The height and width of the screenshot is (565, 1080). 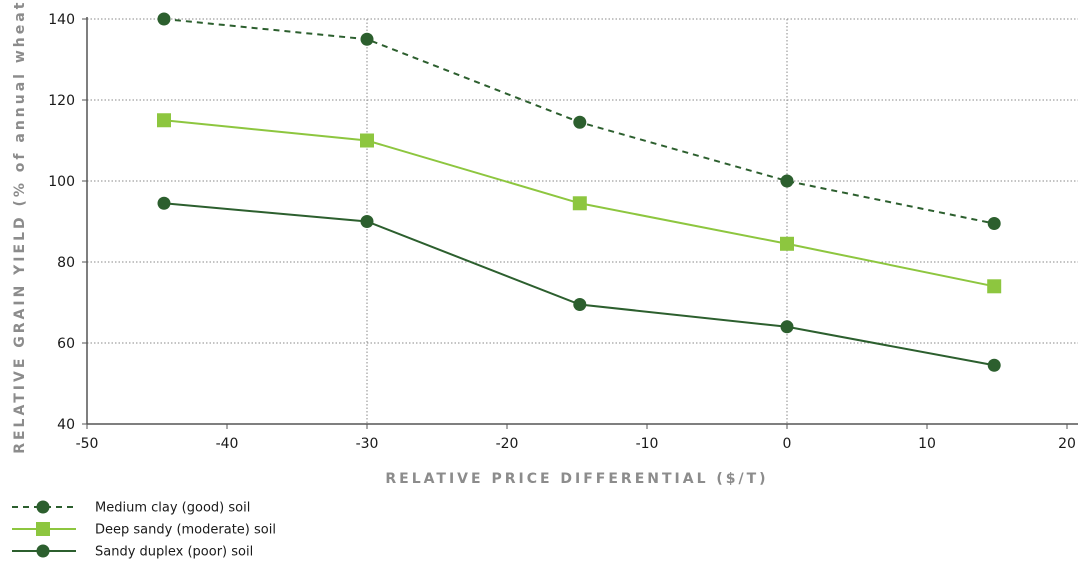 What do you see at coordinates (87, 444) in the screenshot?
I see `x-tick-label: -50` at bounding box center [87, 444].